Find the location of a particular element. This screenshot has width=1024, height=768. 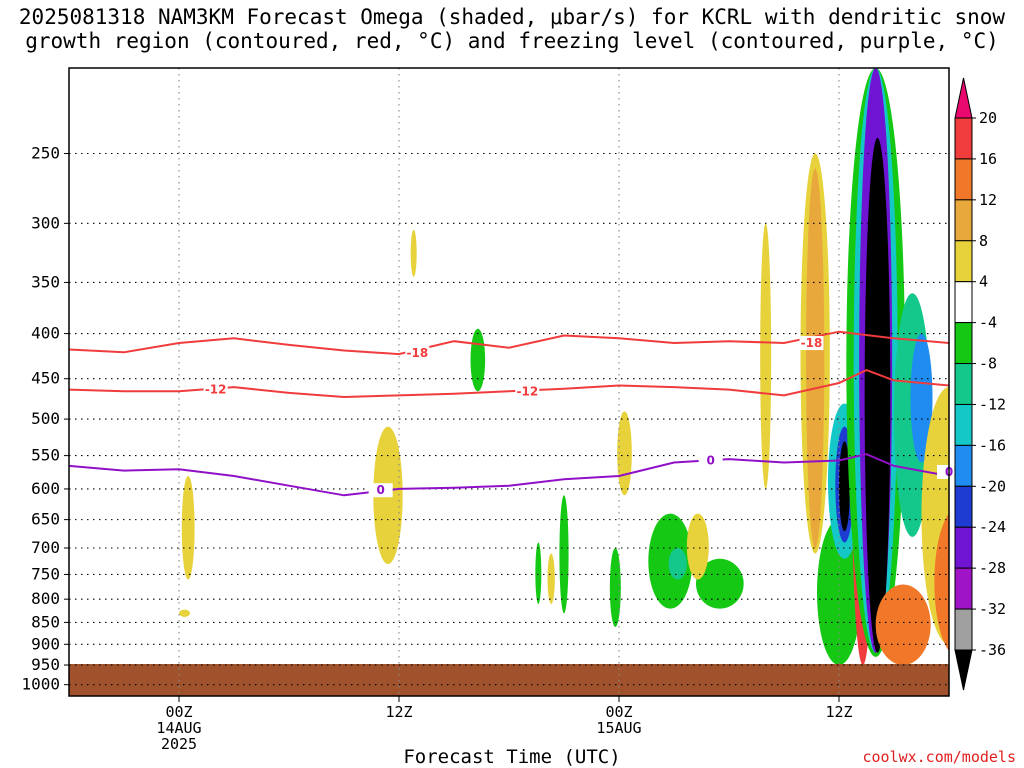

ytick-label: 950 is located at coordinates (45, 664).